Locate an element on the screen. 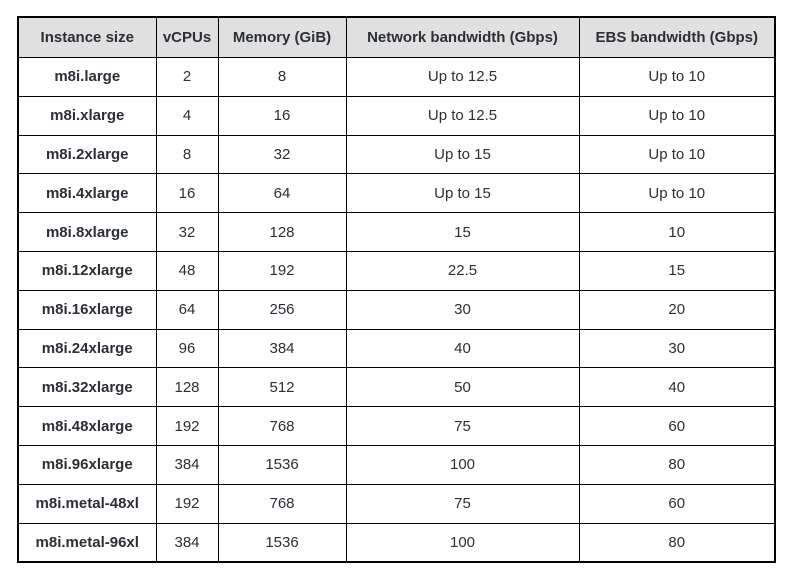 The image size is (791, 579). table-cell: 96 is located at coordinates (187, 348).